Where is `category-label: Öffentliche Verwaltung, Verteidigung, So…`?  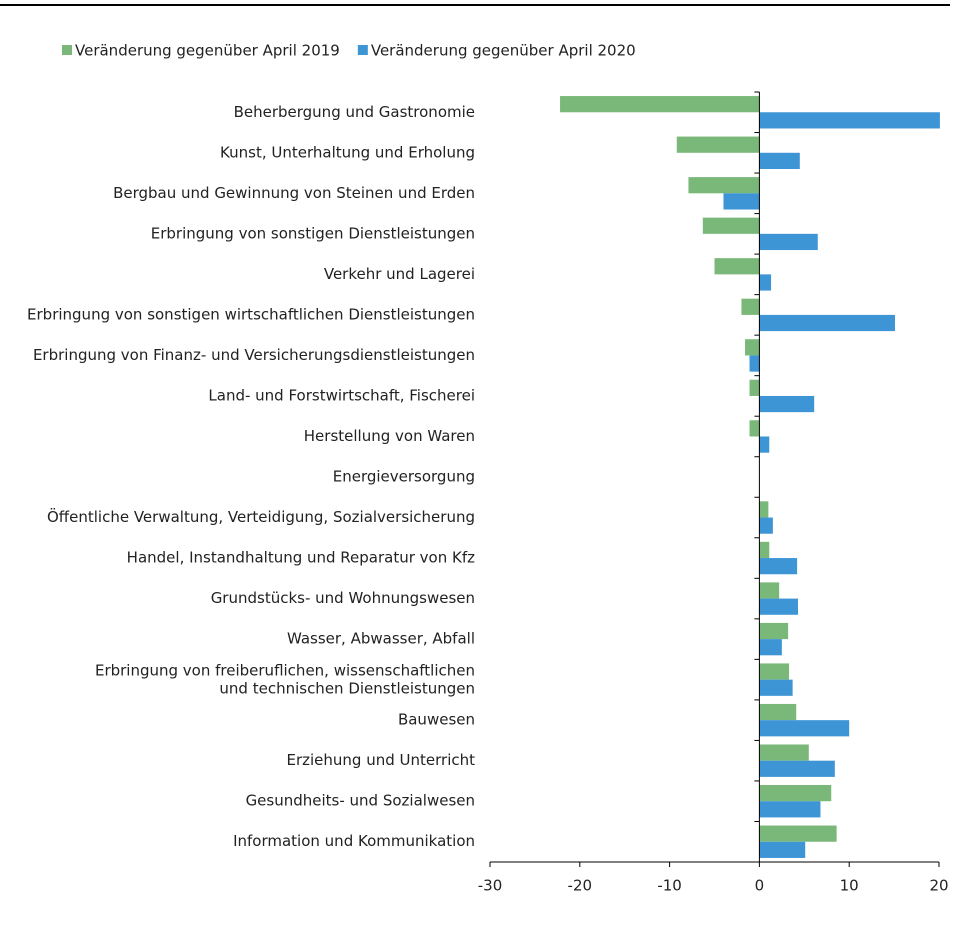
category-label: Öffentliche Verwaltung, Verteidigung, So… is located at coordinates (261, 516).